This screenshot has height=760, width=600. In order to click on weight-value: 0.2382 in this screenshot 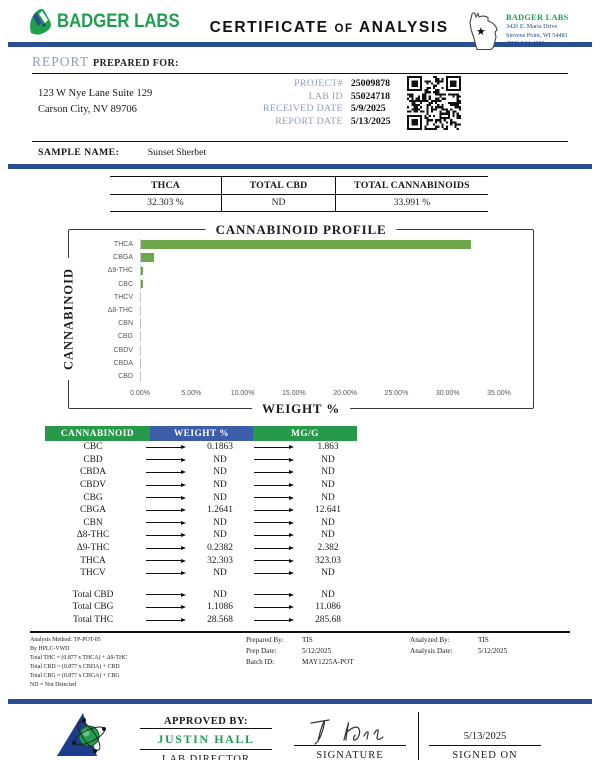, I will do `click(220, 548)`.